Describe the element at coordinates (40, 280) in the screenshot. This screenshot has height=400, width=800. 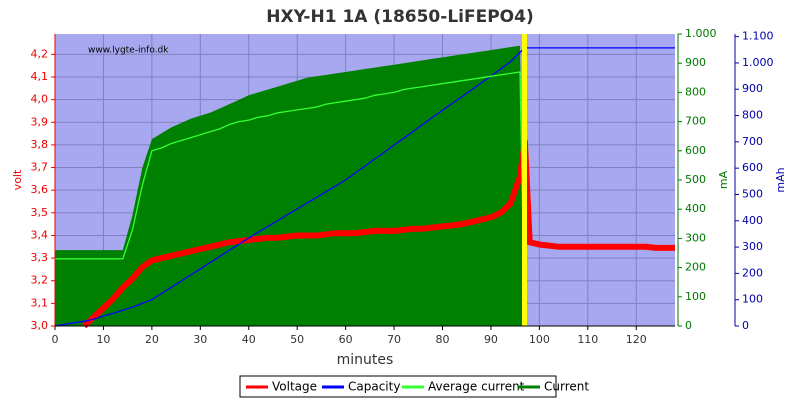
I see `y-tick-label: 3,2` at that location.